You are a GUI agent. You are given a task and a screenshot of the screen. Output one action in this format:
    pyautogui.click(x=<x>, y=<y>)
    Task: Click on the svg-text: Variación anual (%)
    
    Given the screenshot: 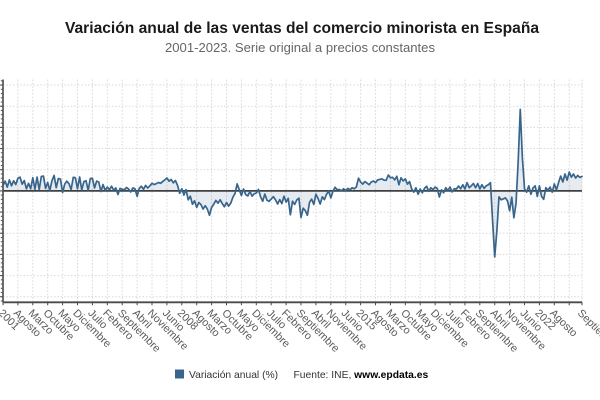 What is the action you would take?
    pyautogui.click(x=233, y=375)
    